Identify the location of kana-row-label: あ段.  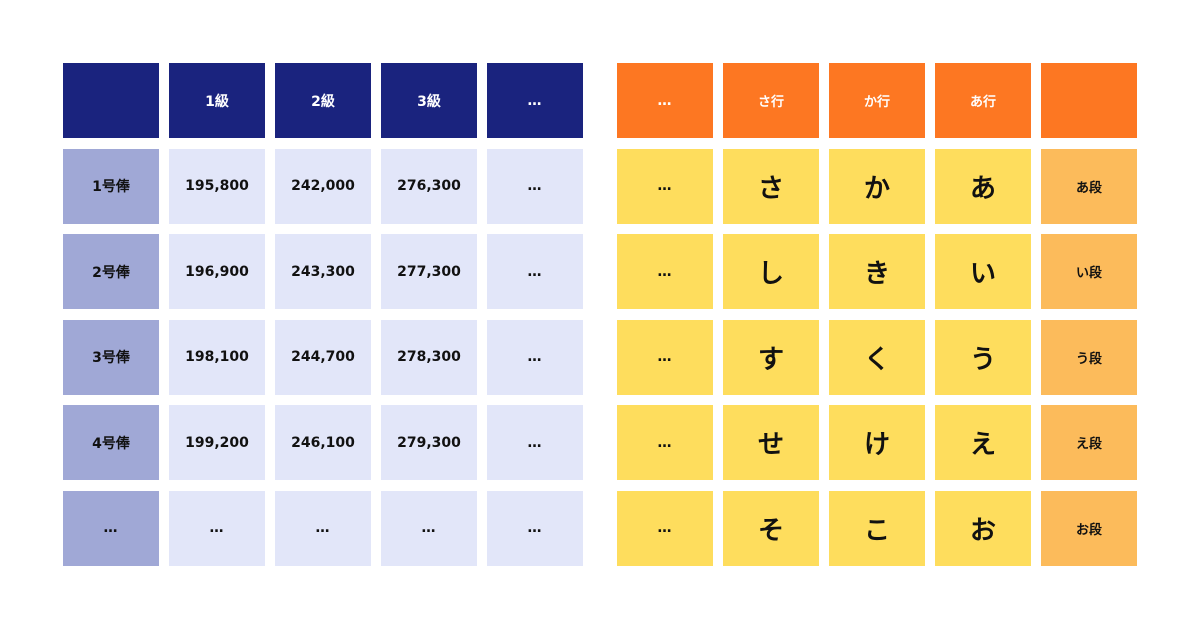
(1089, 186).